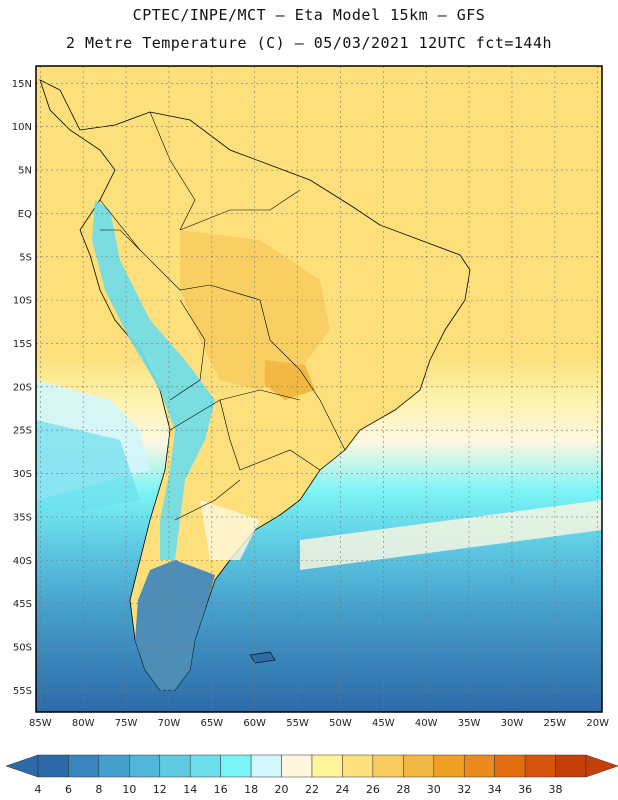  What do you see at coordinates (373, 789) in the screenshot?
I see `colorbar-label: 26` at bounding box center [373, 789].